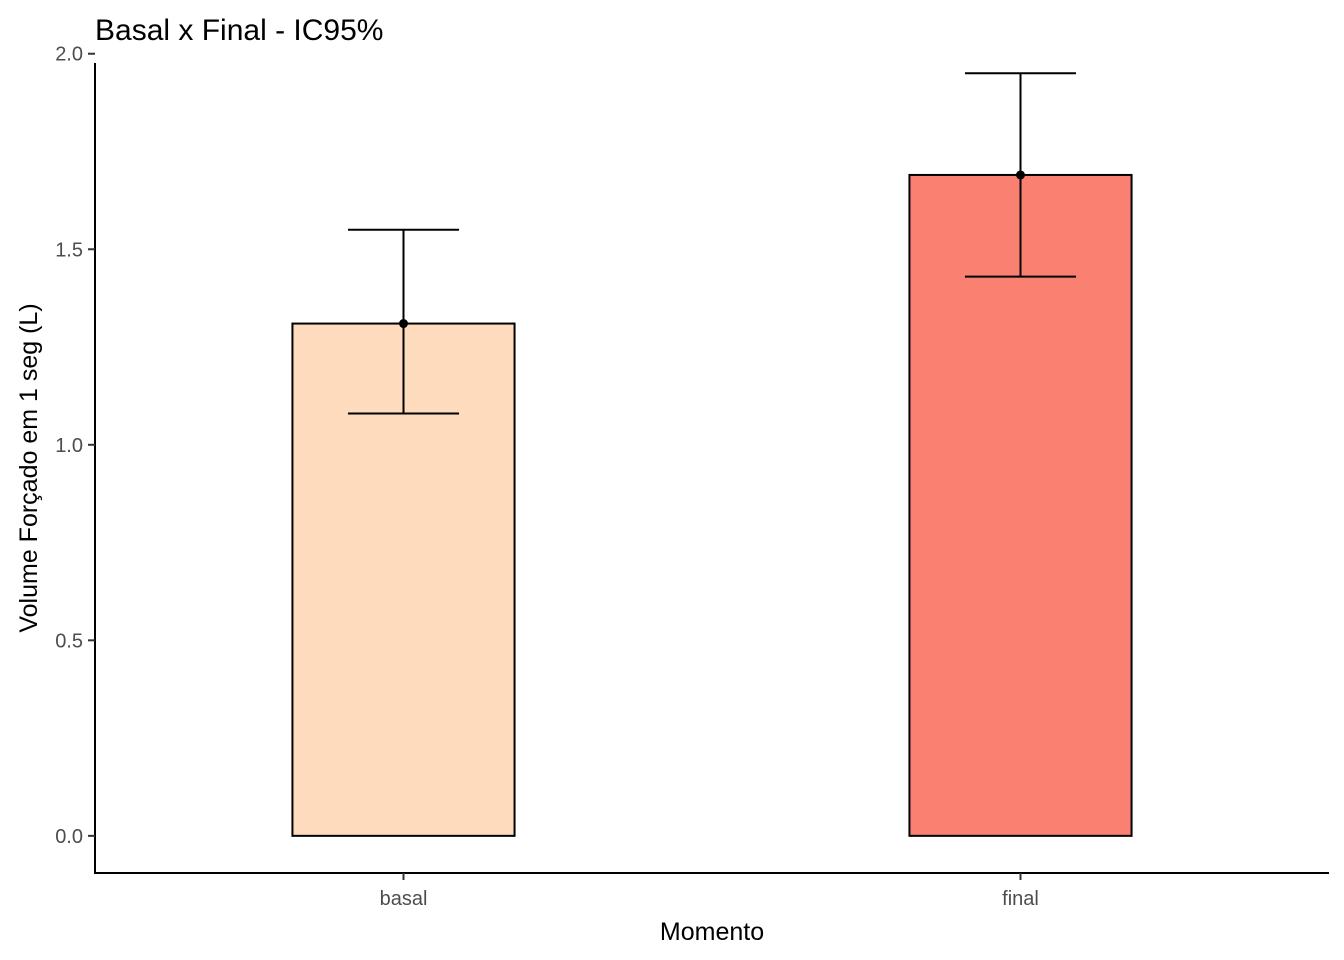 This screenshot has height=960, width=1344. I want to click on y-tick-label: 0.0, so click(69, 837).